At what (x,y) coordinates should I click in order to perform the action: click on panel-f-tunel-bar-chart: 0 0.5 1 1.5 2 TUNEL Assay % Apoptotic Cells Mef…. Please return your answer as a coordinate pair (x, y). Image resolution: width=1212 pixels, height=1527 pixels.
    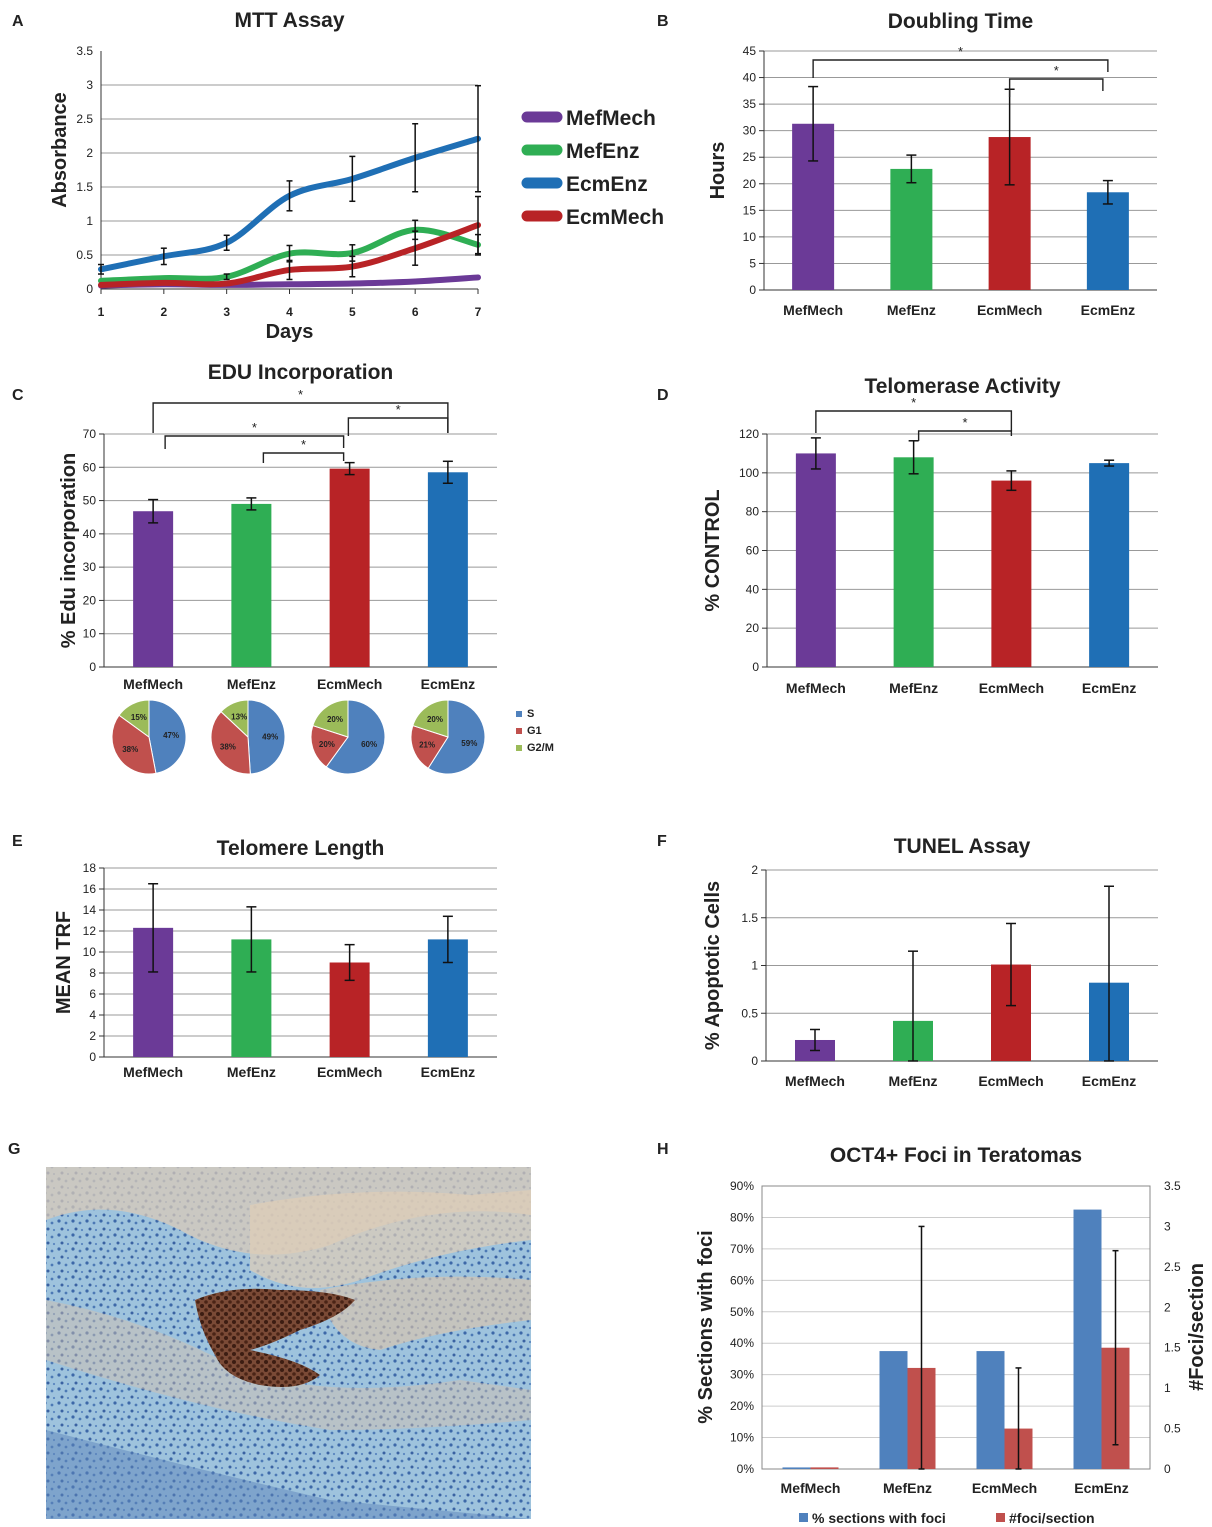
    Looking at the image, I should click on (930, 962).